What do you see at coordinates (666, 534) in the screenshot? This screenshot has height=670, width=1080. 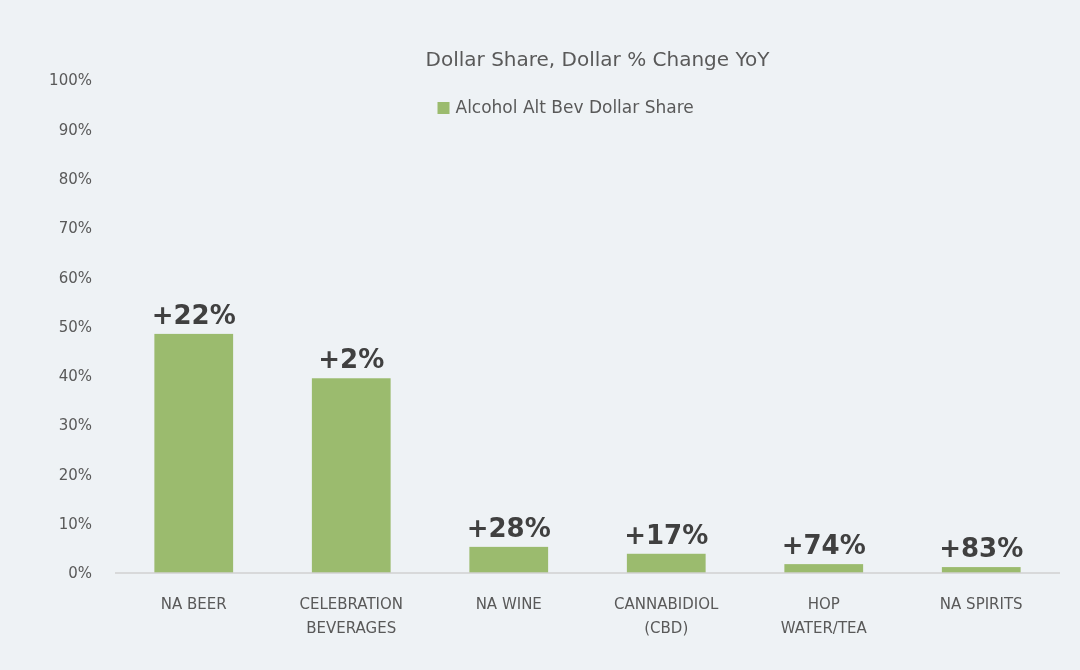 I see `annotation: +17%` at bounding box center [666, 534].